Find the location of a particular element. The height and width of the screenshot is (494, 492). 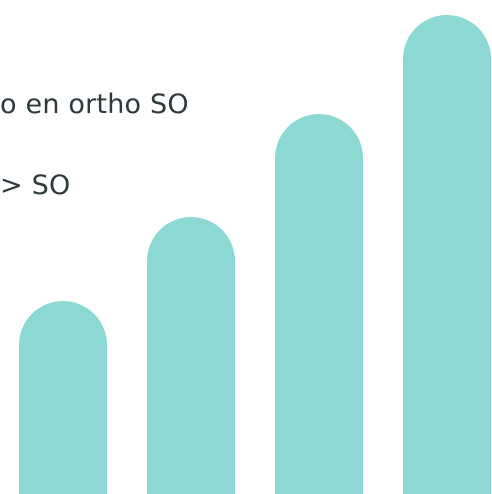

text-line-2: > SO is located at coordinates (35, 185).